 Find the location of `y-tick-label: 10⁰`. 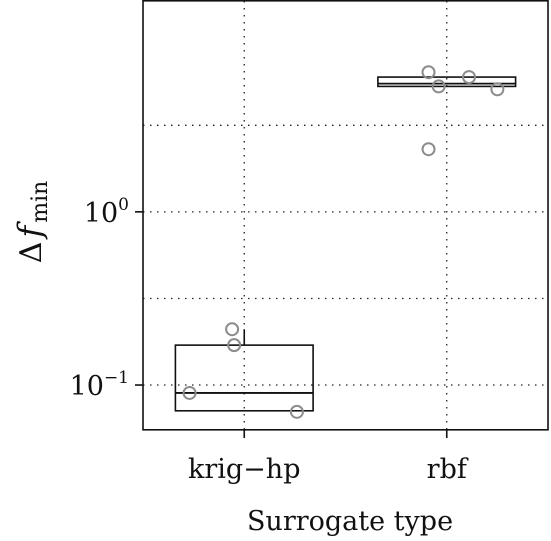

y-tick-label: 10⁰ is located at coordinates (106, 212).